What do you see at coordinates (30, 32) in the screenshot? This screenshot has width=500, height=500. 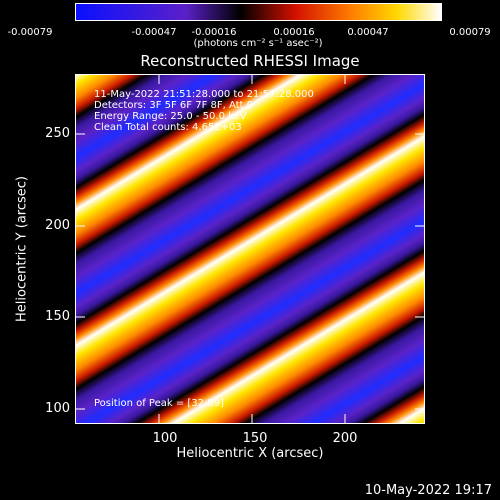 I see `colorbar-tick: -0.00079` at bounding box center [30, 32].